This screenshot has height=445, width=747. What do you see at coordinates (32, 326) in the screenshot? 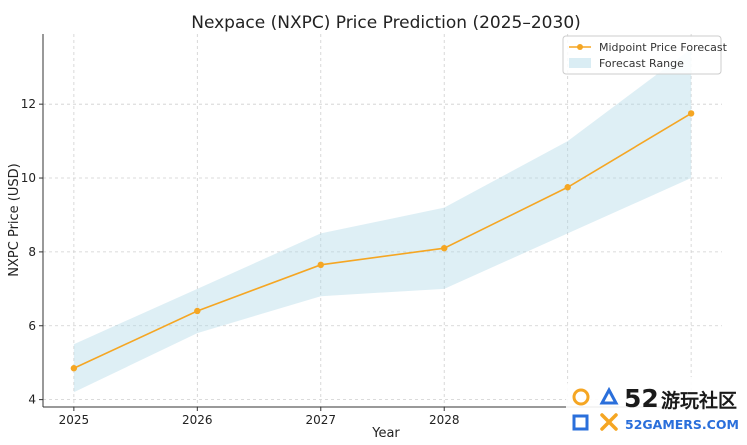
I see `y-tick-label: 6` at bounding box center [32, 326].